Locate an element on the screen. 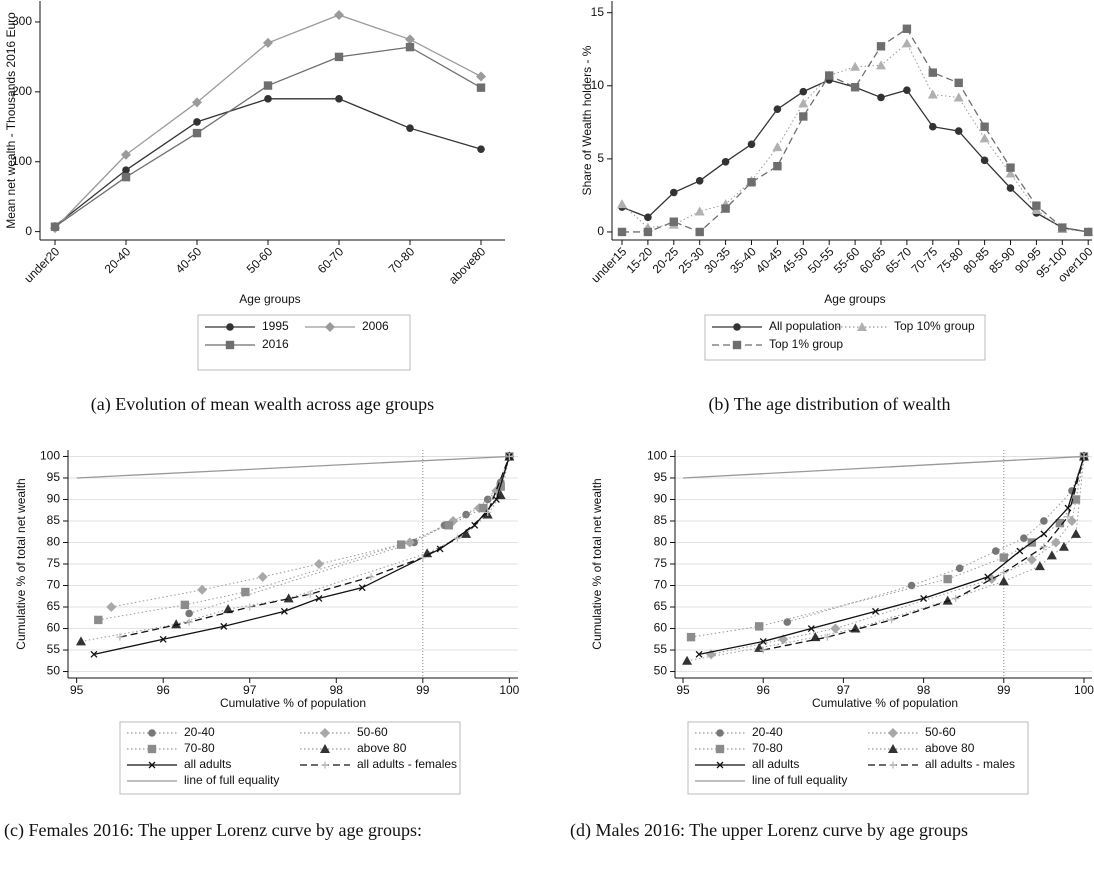 Image resolution: width=1094 pixels, height=893 pixels. y-tick-label: 70 is located at coordinates (54, 585).